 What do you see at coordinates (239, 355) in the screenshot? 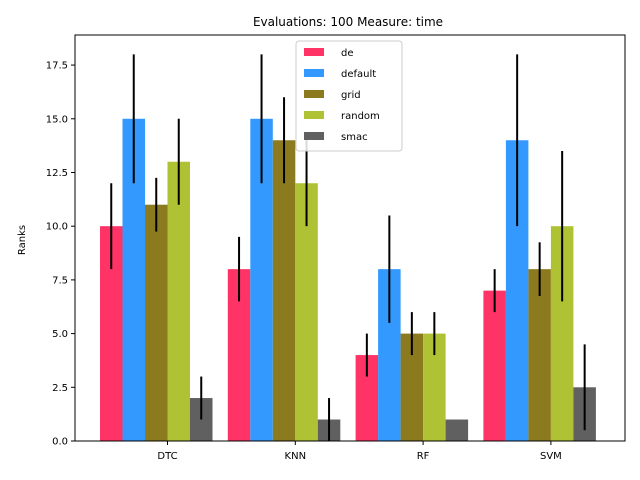
I see `bar-de-knn` at bounding box center [239, 355].